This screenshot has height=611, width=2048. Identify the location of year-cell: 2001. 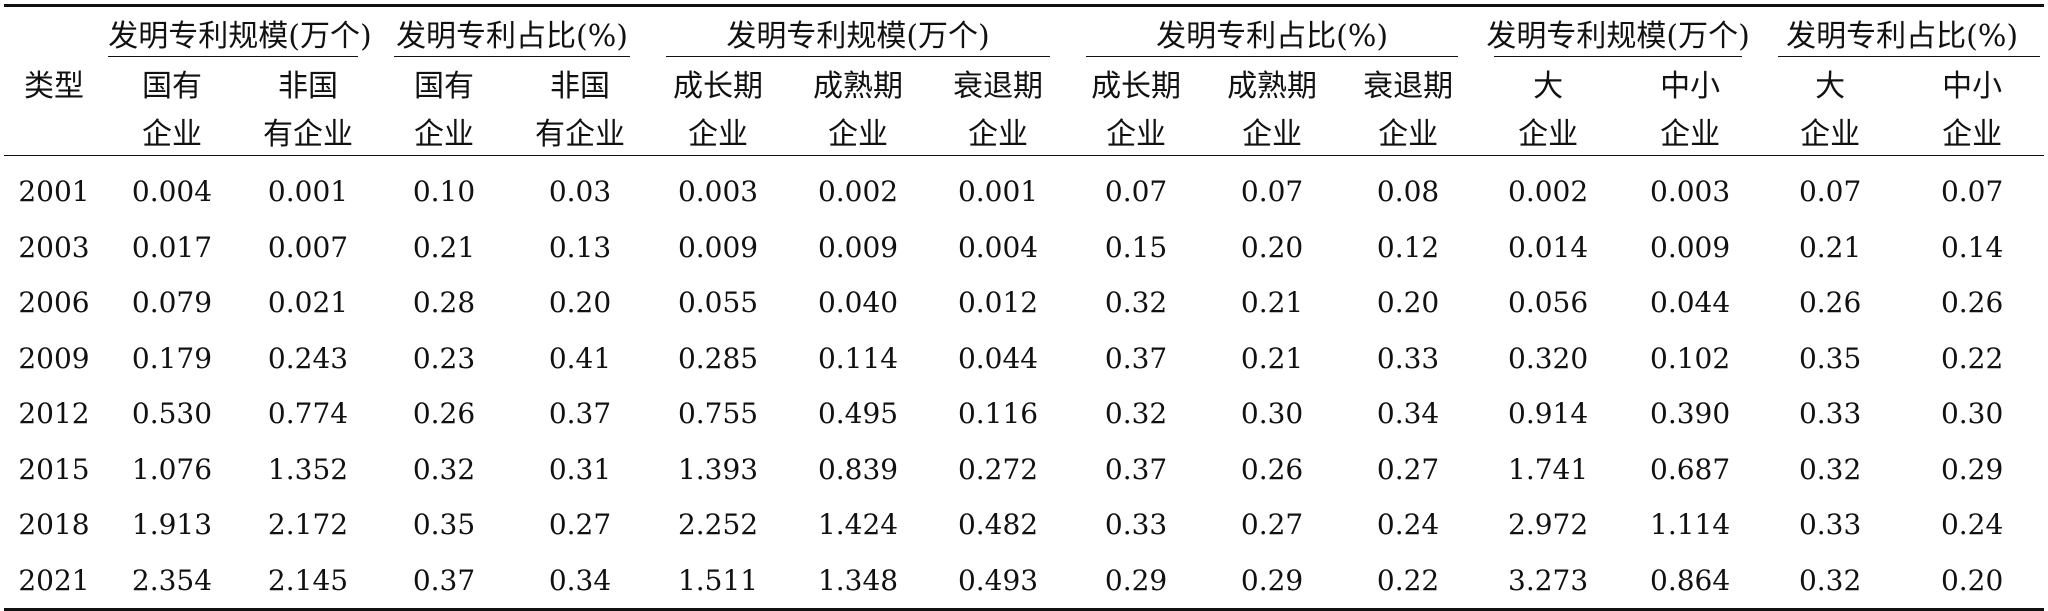
(54, 192).